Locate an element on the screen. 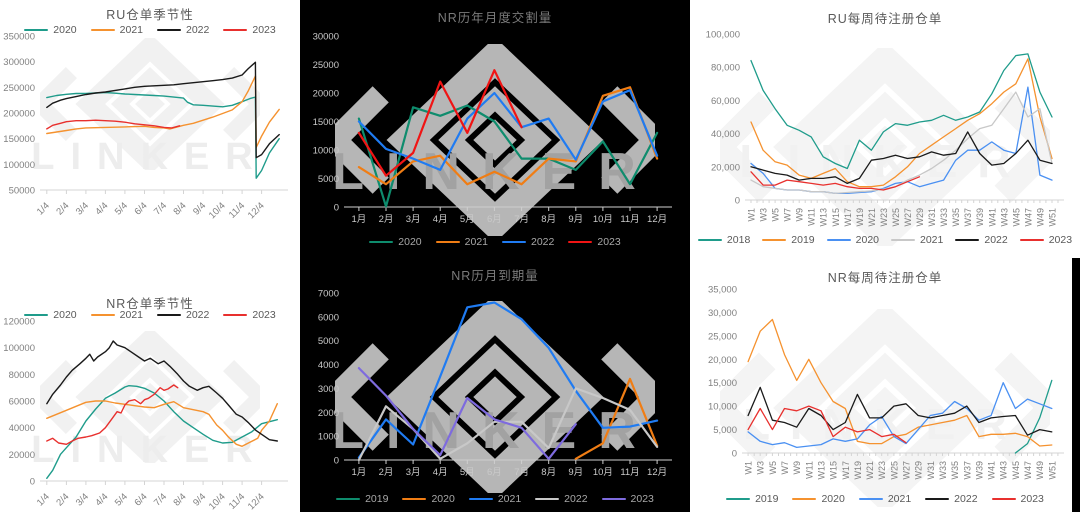  legend-item: 2023 is located at coordinates (594, 242).